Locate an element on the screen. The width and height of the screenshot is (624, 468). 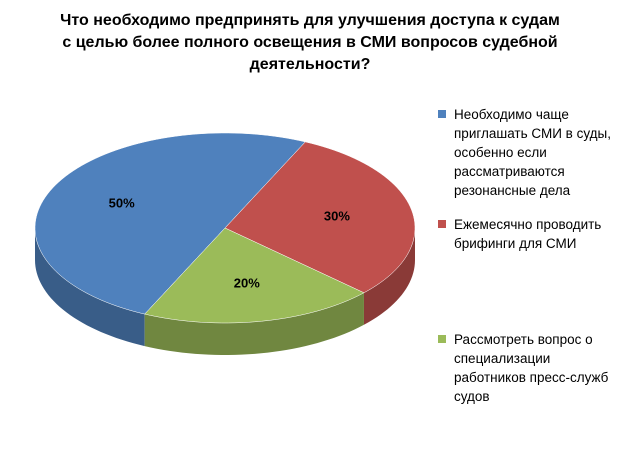
data-label: 50% is located at coordinates (122, 202).